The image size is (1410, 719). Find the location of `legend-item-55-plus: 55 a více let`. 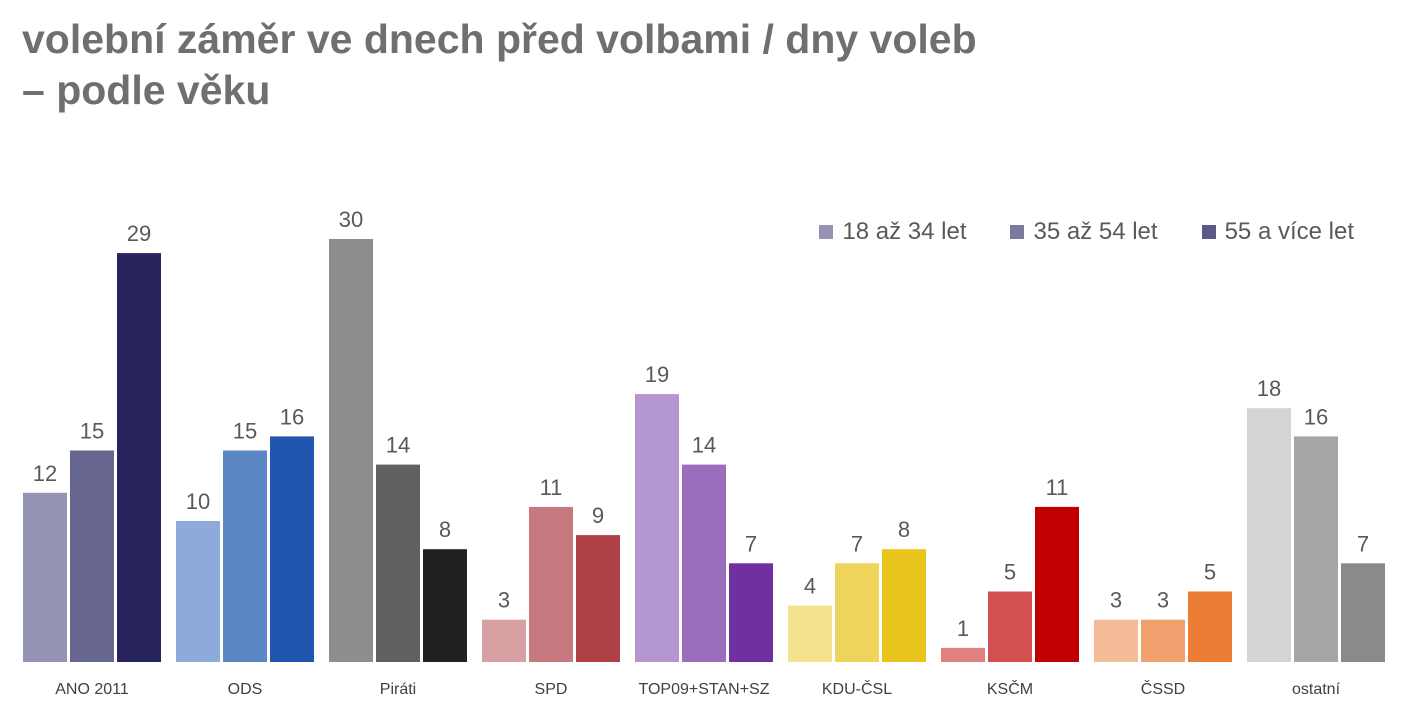

legend-item-55-plus: 55 a více let is located at coordinates (1277, 232).